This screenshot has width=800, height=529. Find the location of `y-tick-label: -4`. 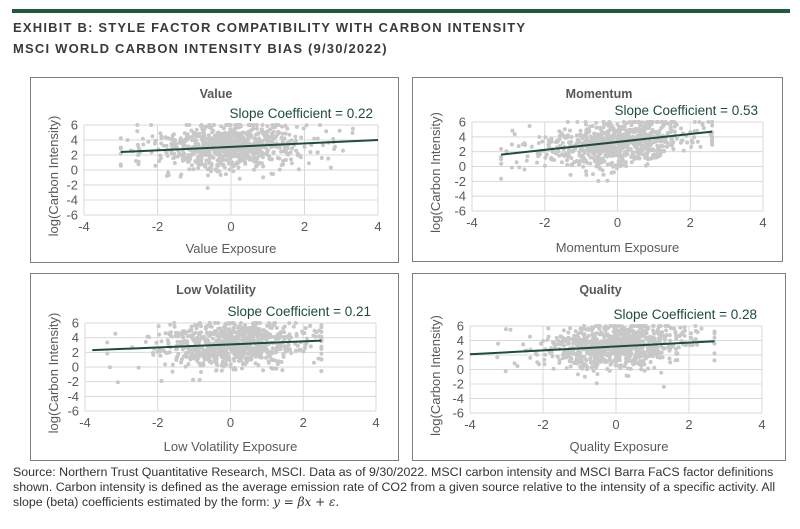

y-tick-label: -4 is located at coordinates (73, 396).